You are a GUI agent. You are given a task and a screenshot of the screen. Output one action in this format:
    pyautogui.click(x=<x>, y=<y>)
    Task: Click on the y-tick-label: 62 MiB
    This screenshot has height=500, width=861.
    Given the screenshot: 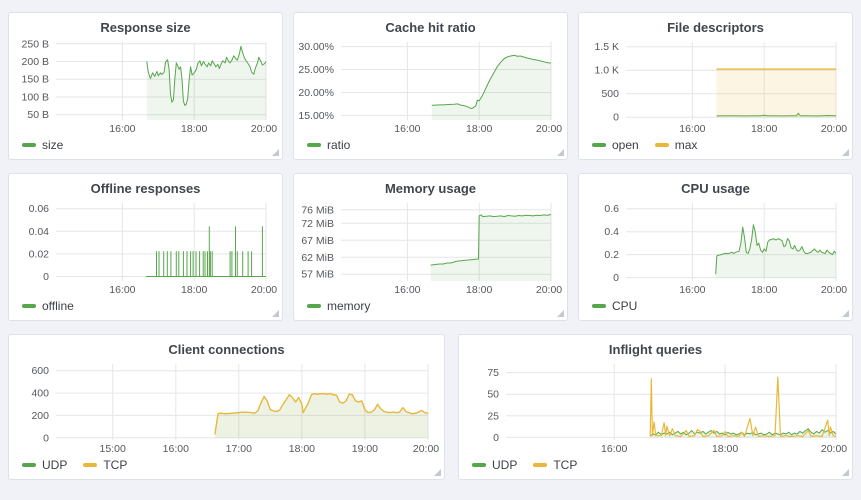 What is the action you would take?
    pyautogui.click(x=317, y=258)
    